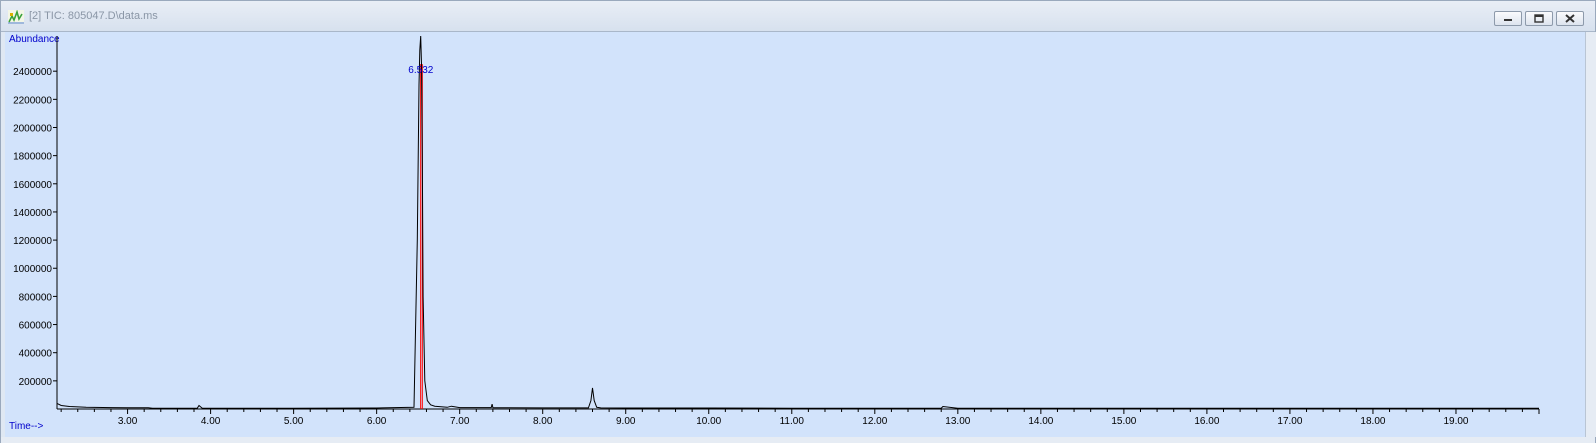 This screenshot has height=443, width=1596. I want to click on x-tick-label: 7.00, so click(460, 421).